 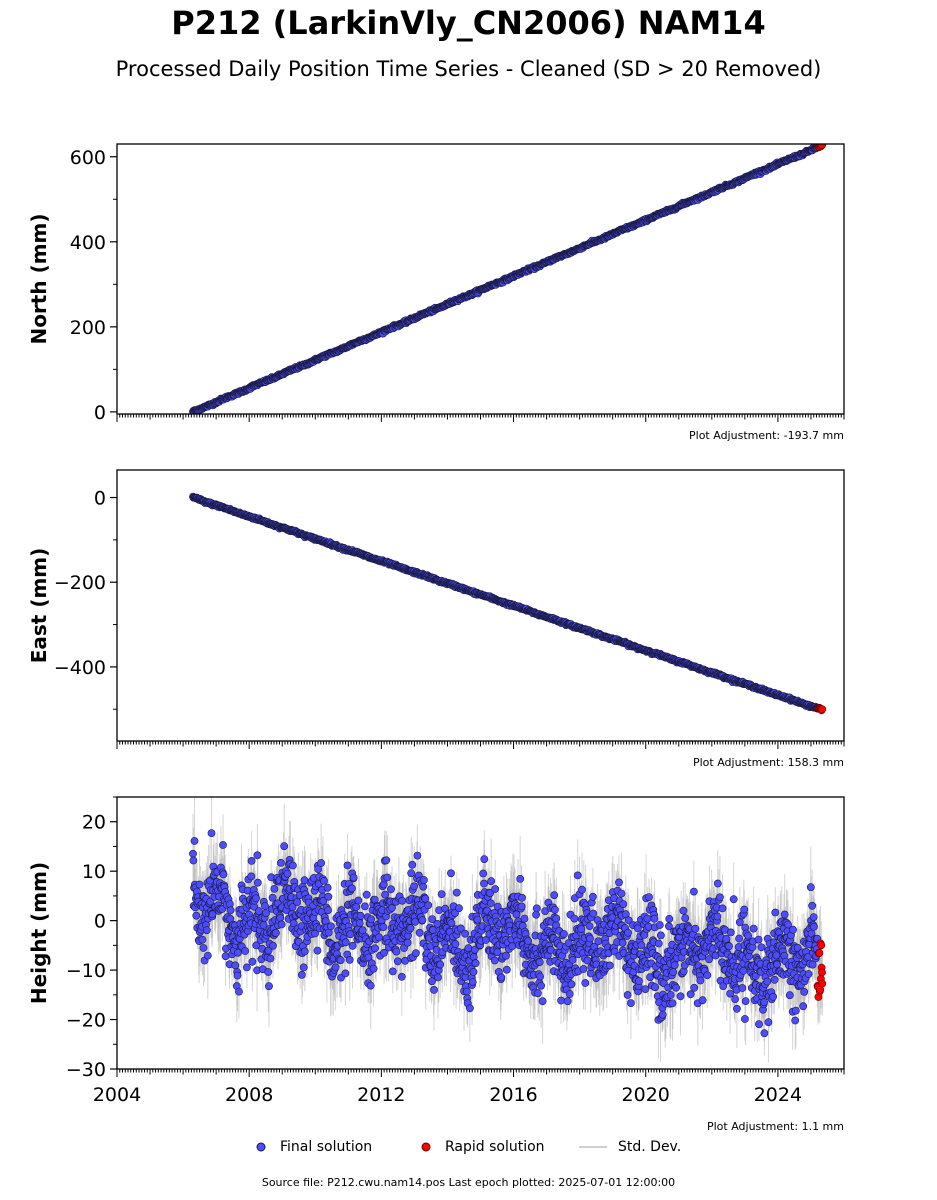 What do you see at coordinates (80, 668) in the screenshot?
I see `y-tick-label: −400` at bounding box center [80, 668].